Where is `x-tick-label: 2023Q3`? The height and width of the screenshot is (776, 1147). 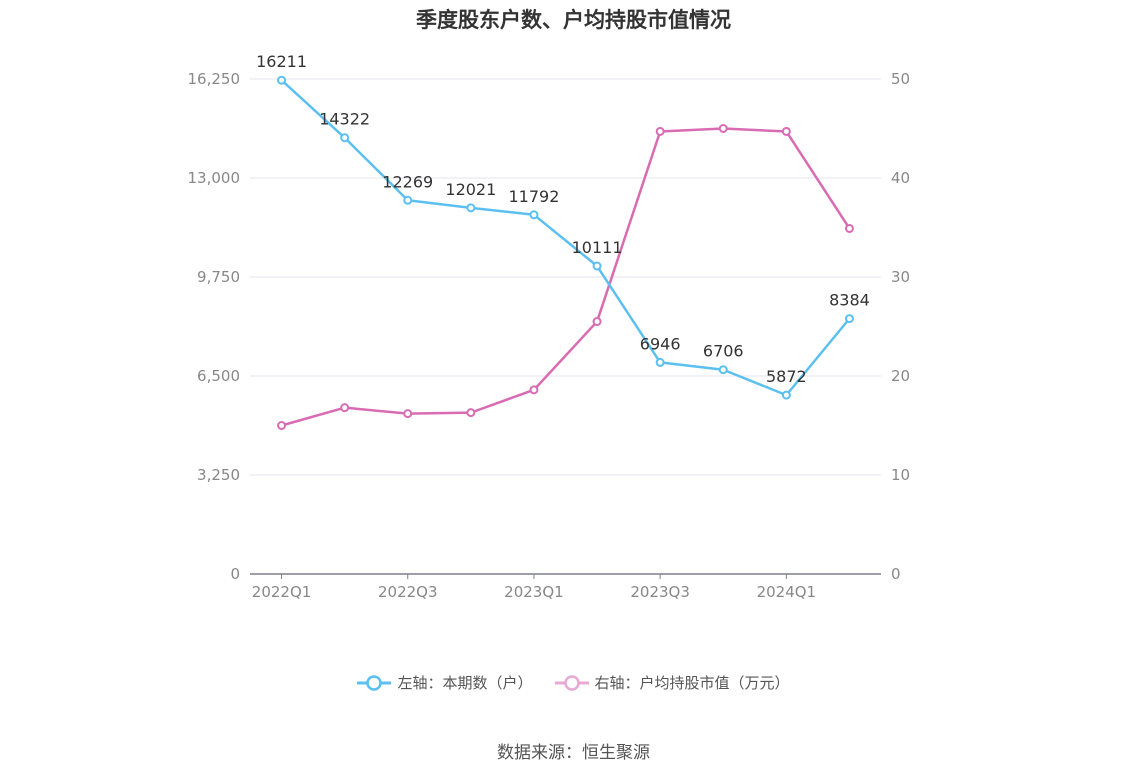
x-tick-label: 2023Q3 is located at coordinates (660, 592).